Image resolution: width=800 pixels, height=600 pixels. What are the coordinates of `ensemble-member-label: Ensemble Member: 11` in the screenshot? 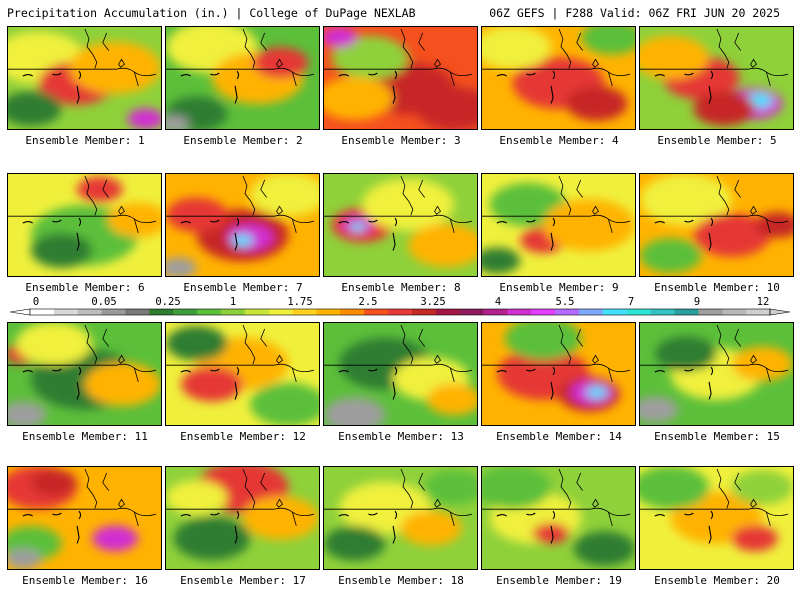 It's located at (85, 436).